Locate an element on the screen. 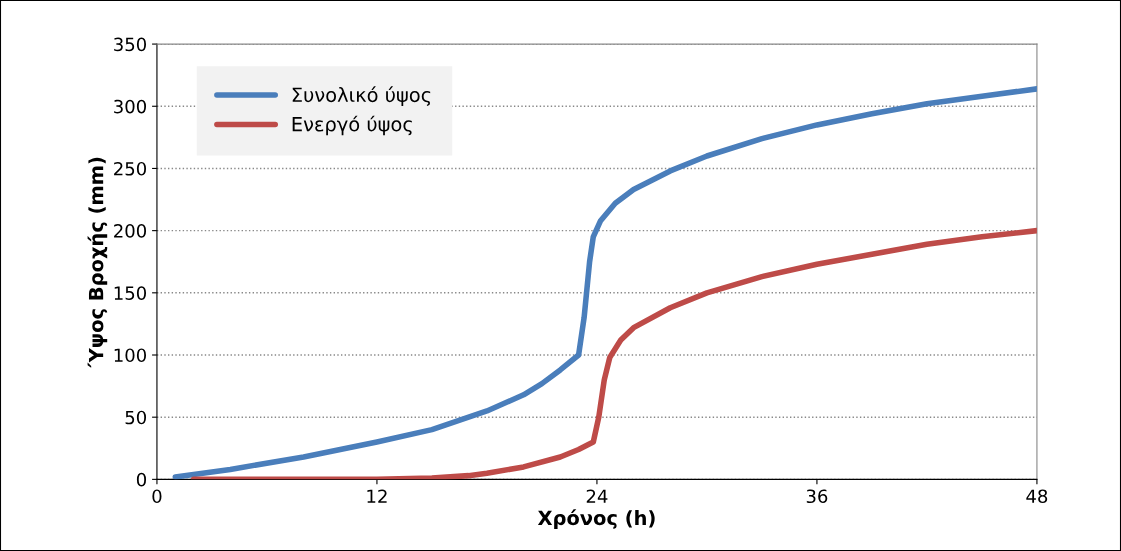 The width and height of the screenshot is (1121, 551). x-tick-label: 48 is located at coordinates (1037, 496).